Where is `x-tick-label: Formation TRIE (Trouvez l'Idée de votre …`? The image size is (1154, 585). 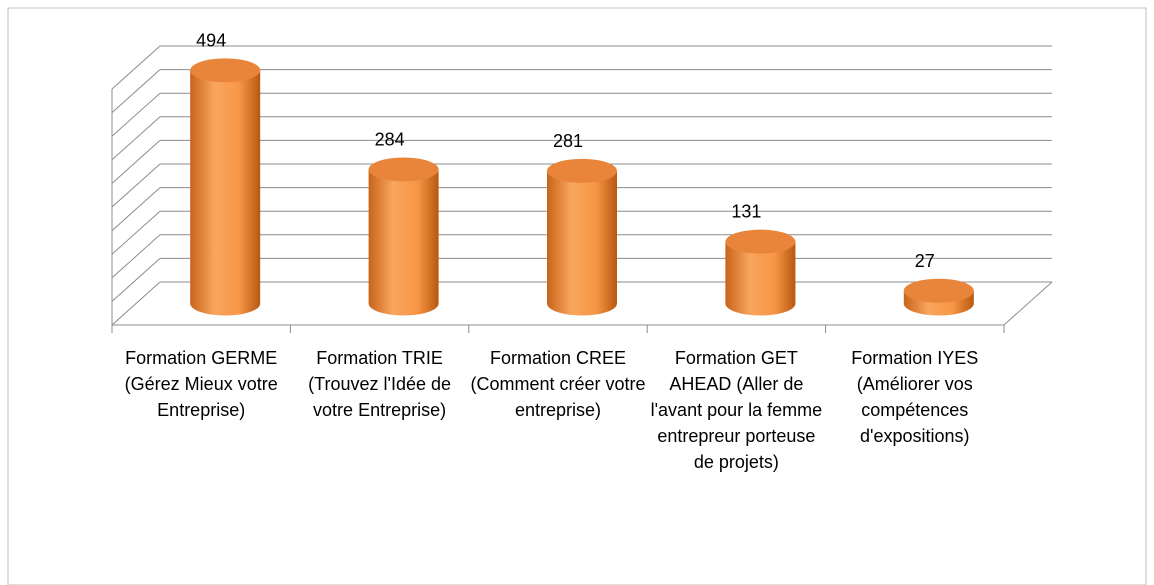
x-tick-label: Formation TRIE (Trouvez l'Idée de votre … is located at coordinates (379, 384).